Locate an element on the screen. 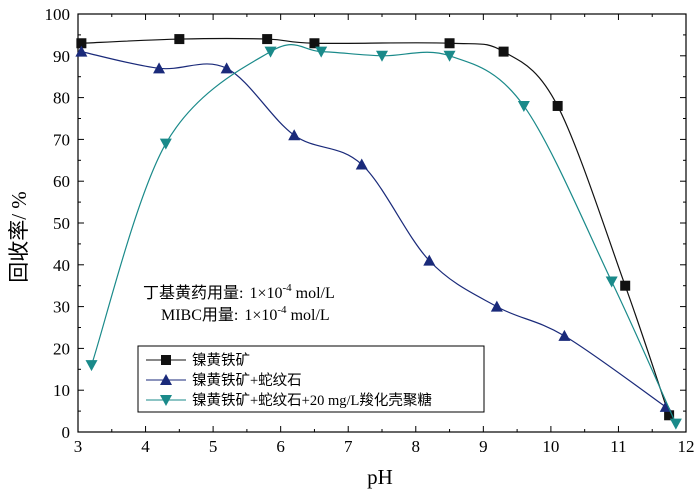 This screenshot has height=494, width=700. legend-label-nickel-pyrite-serpentine: 镍黄铁矿+蛇纹石 is located at coordinates (247, 380).